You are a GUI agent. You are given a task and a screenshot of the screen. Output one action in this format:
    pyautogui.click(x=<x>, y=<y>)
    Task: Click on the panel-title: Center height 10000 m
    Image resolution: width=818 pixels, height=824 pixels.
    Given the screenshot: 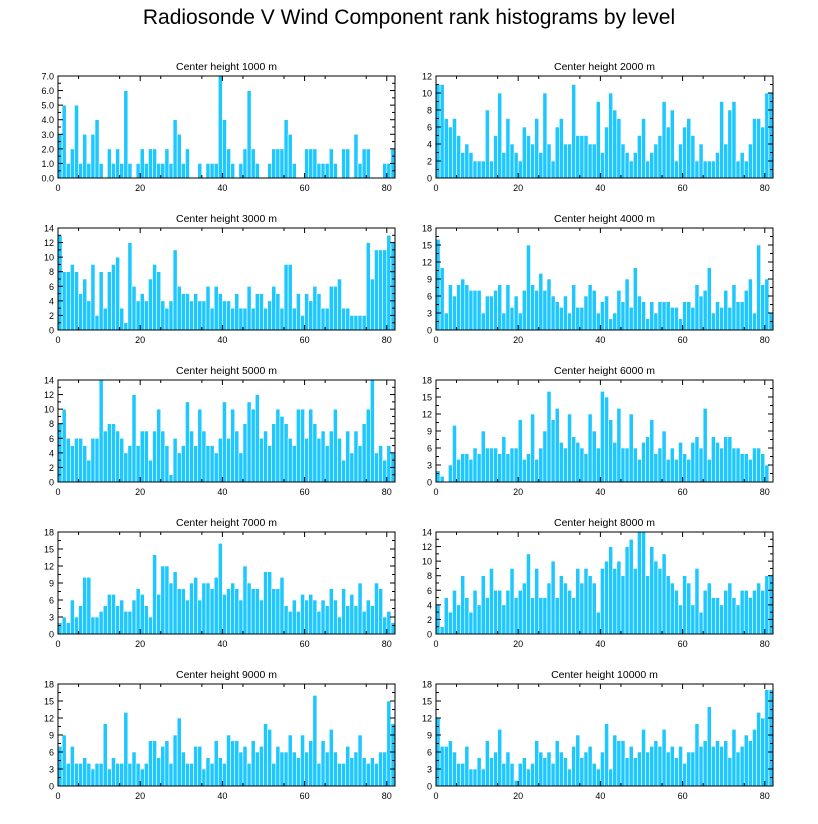 What is the action you would take?
    pyautogui.click(x=604, y=675)
    